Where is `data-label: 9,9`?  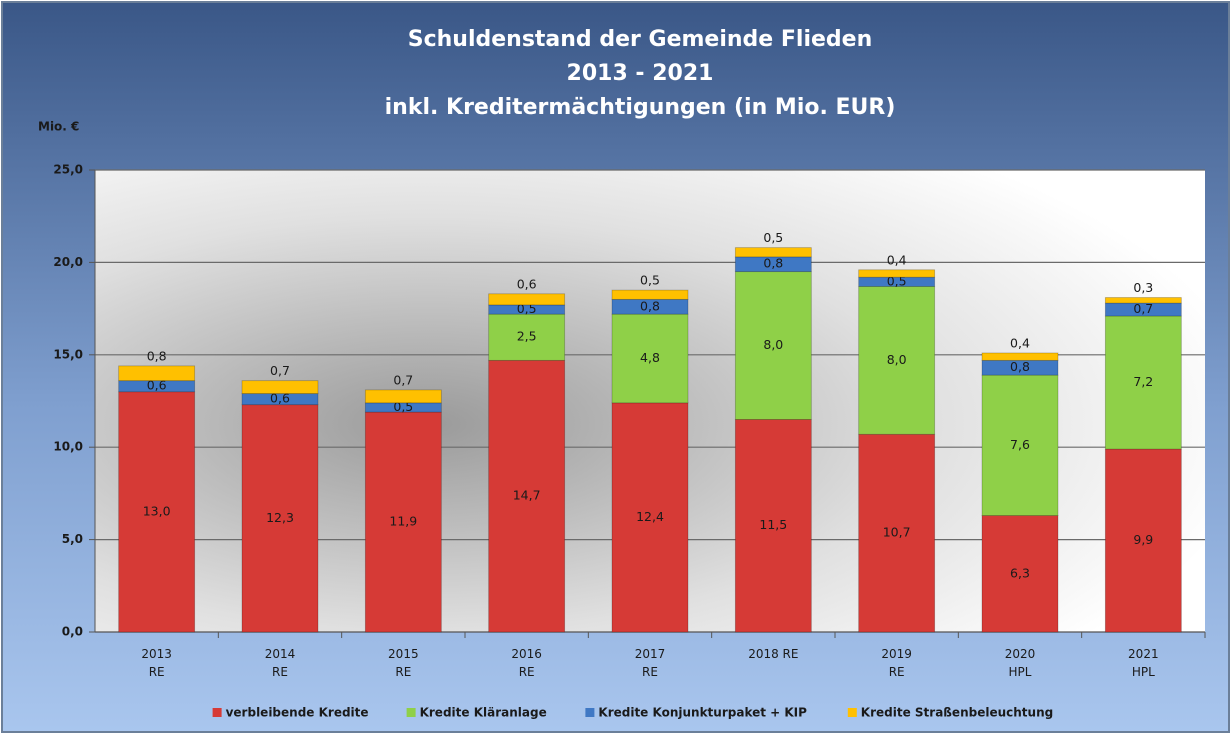
data-label: 9,9 is located at coordinates (1143, 539).